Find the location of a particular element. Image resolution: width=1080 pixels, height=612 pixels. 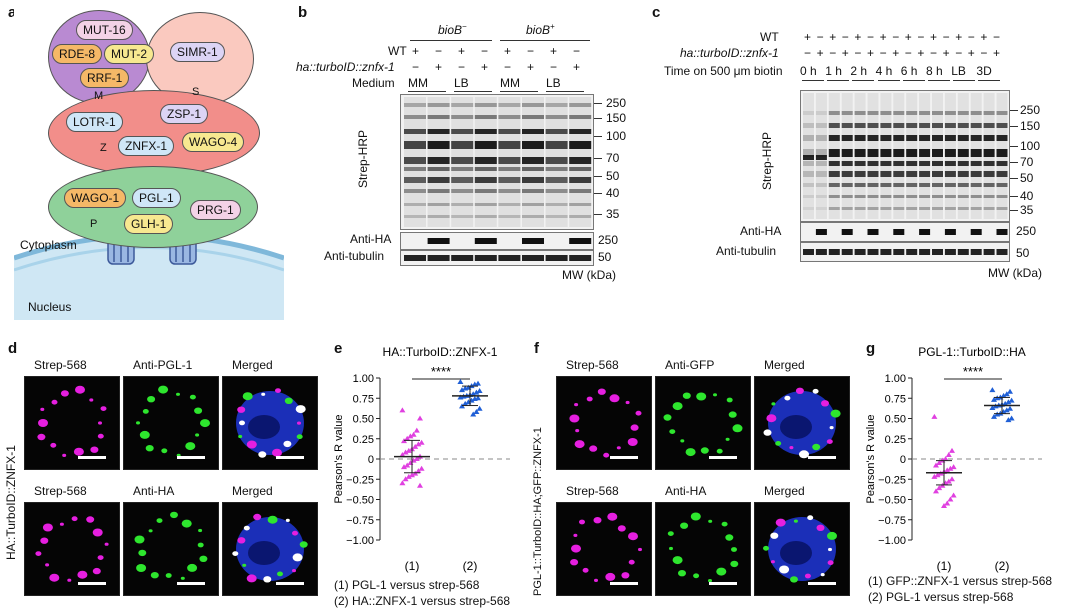

d-micrograph-svg is located at coordinates (72, 549).